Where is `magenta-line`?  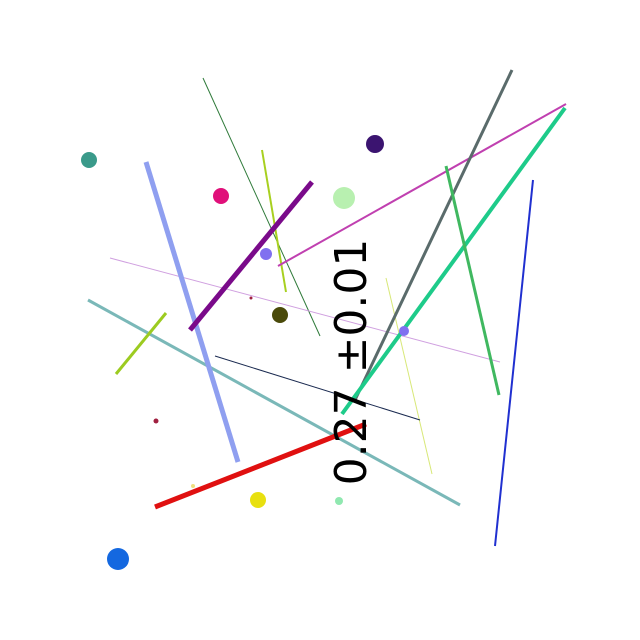 magenta-line is located at coordinates (422, 185).